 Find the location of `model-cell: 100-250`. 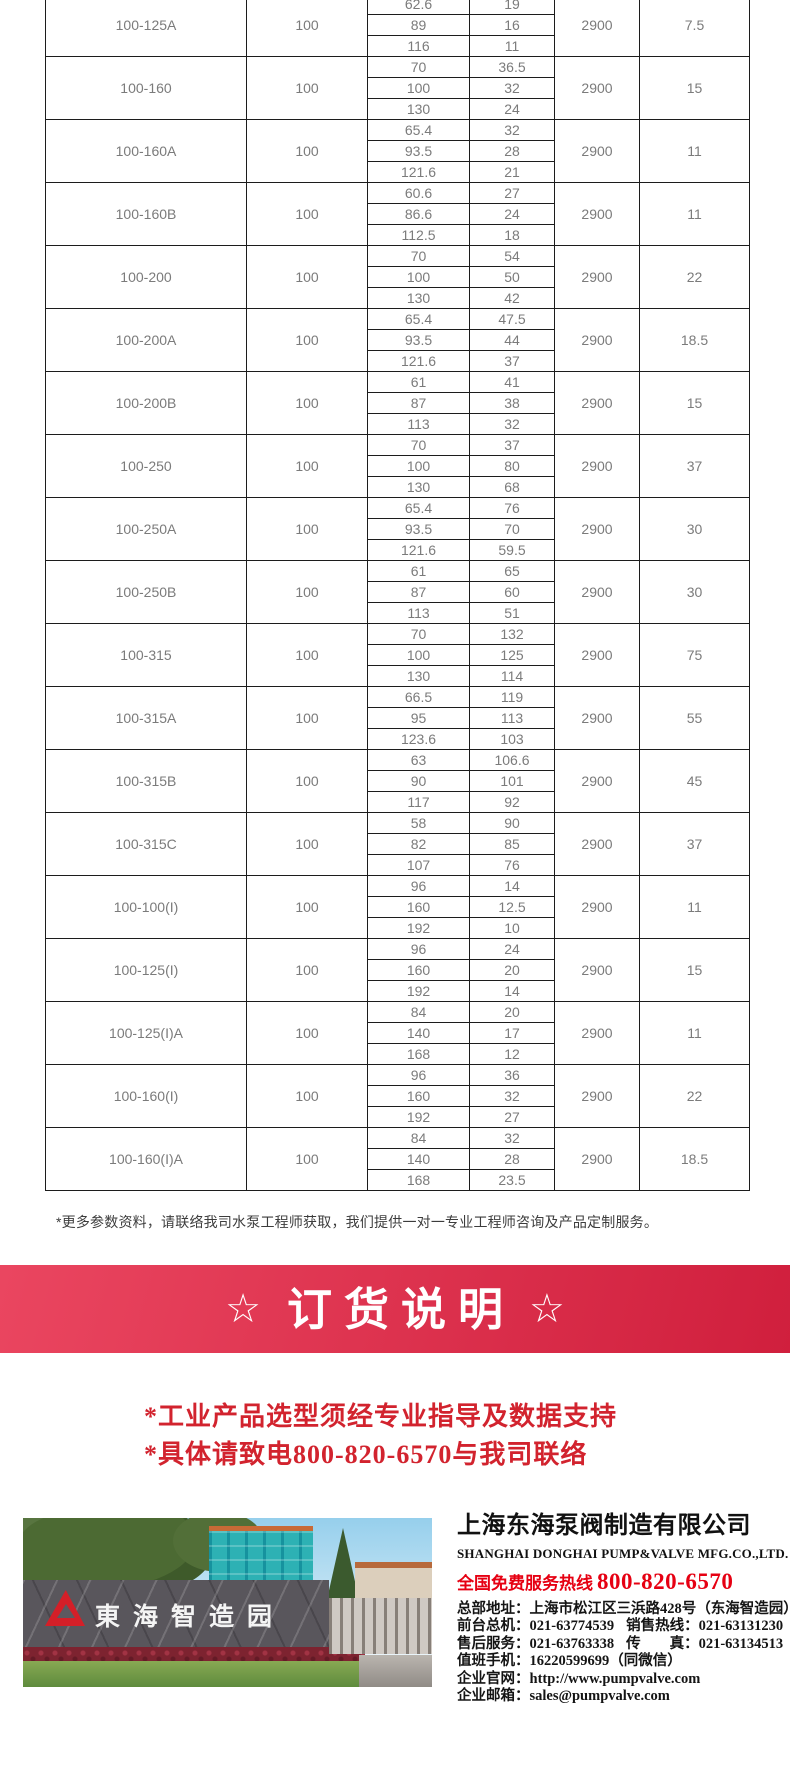

model-cell: 100-250 is located at coordinates (146, 466).